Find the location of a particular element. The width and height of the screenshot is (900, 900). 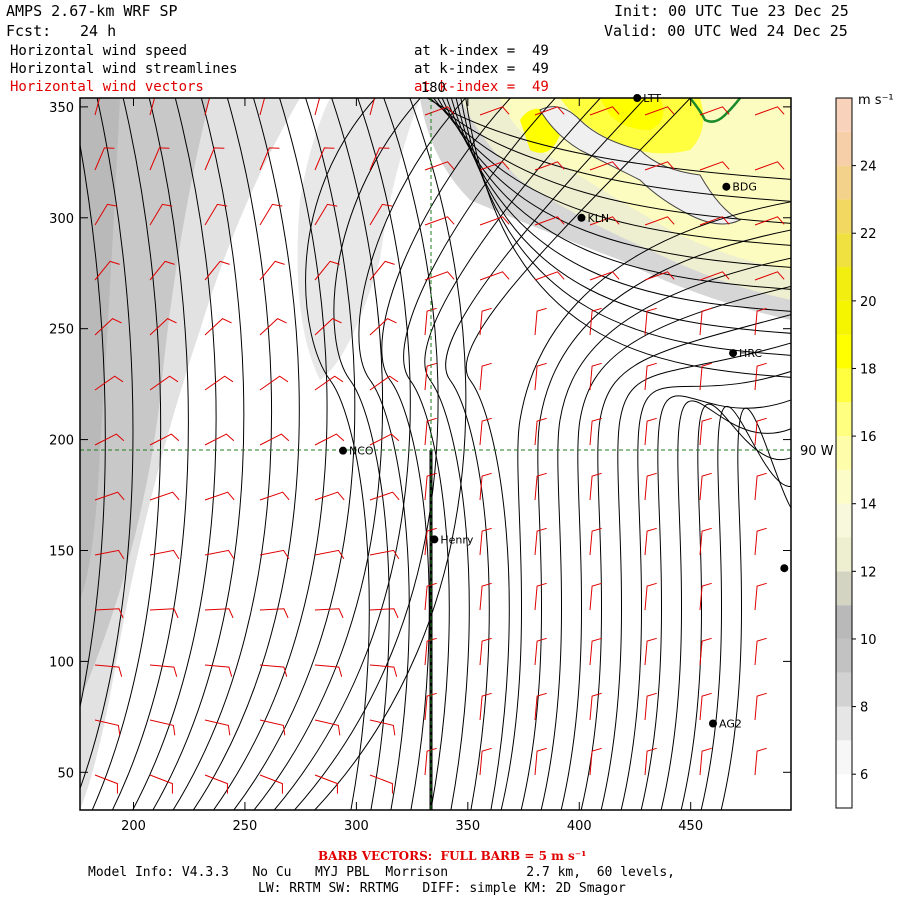

station-label: LTT is located at coordinates (652, 98).